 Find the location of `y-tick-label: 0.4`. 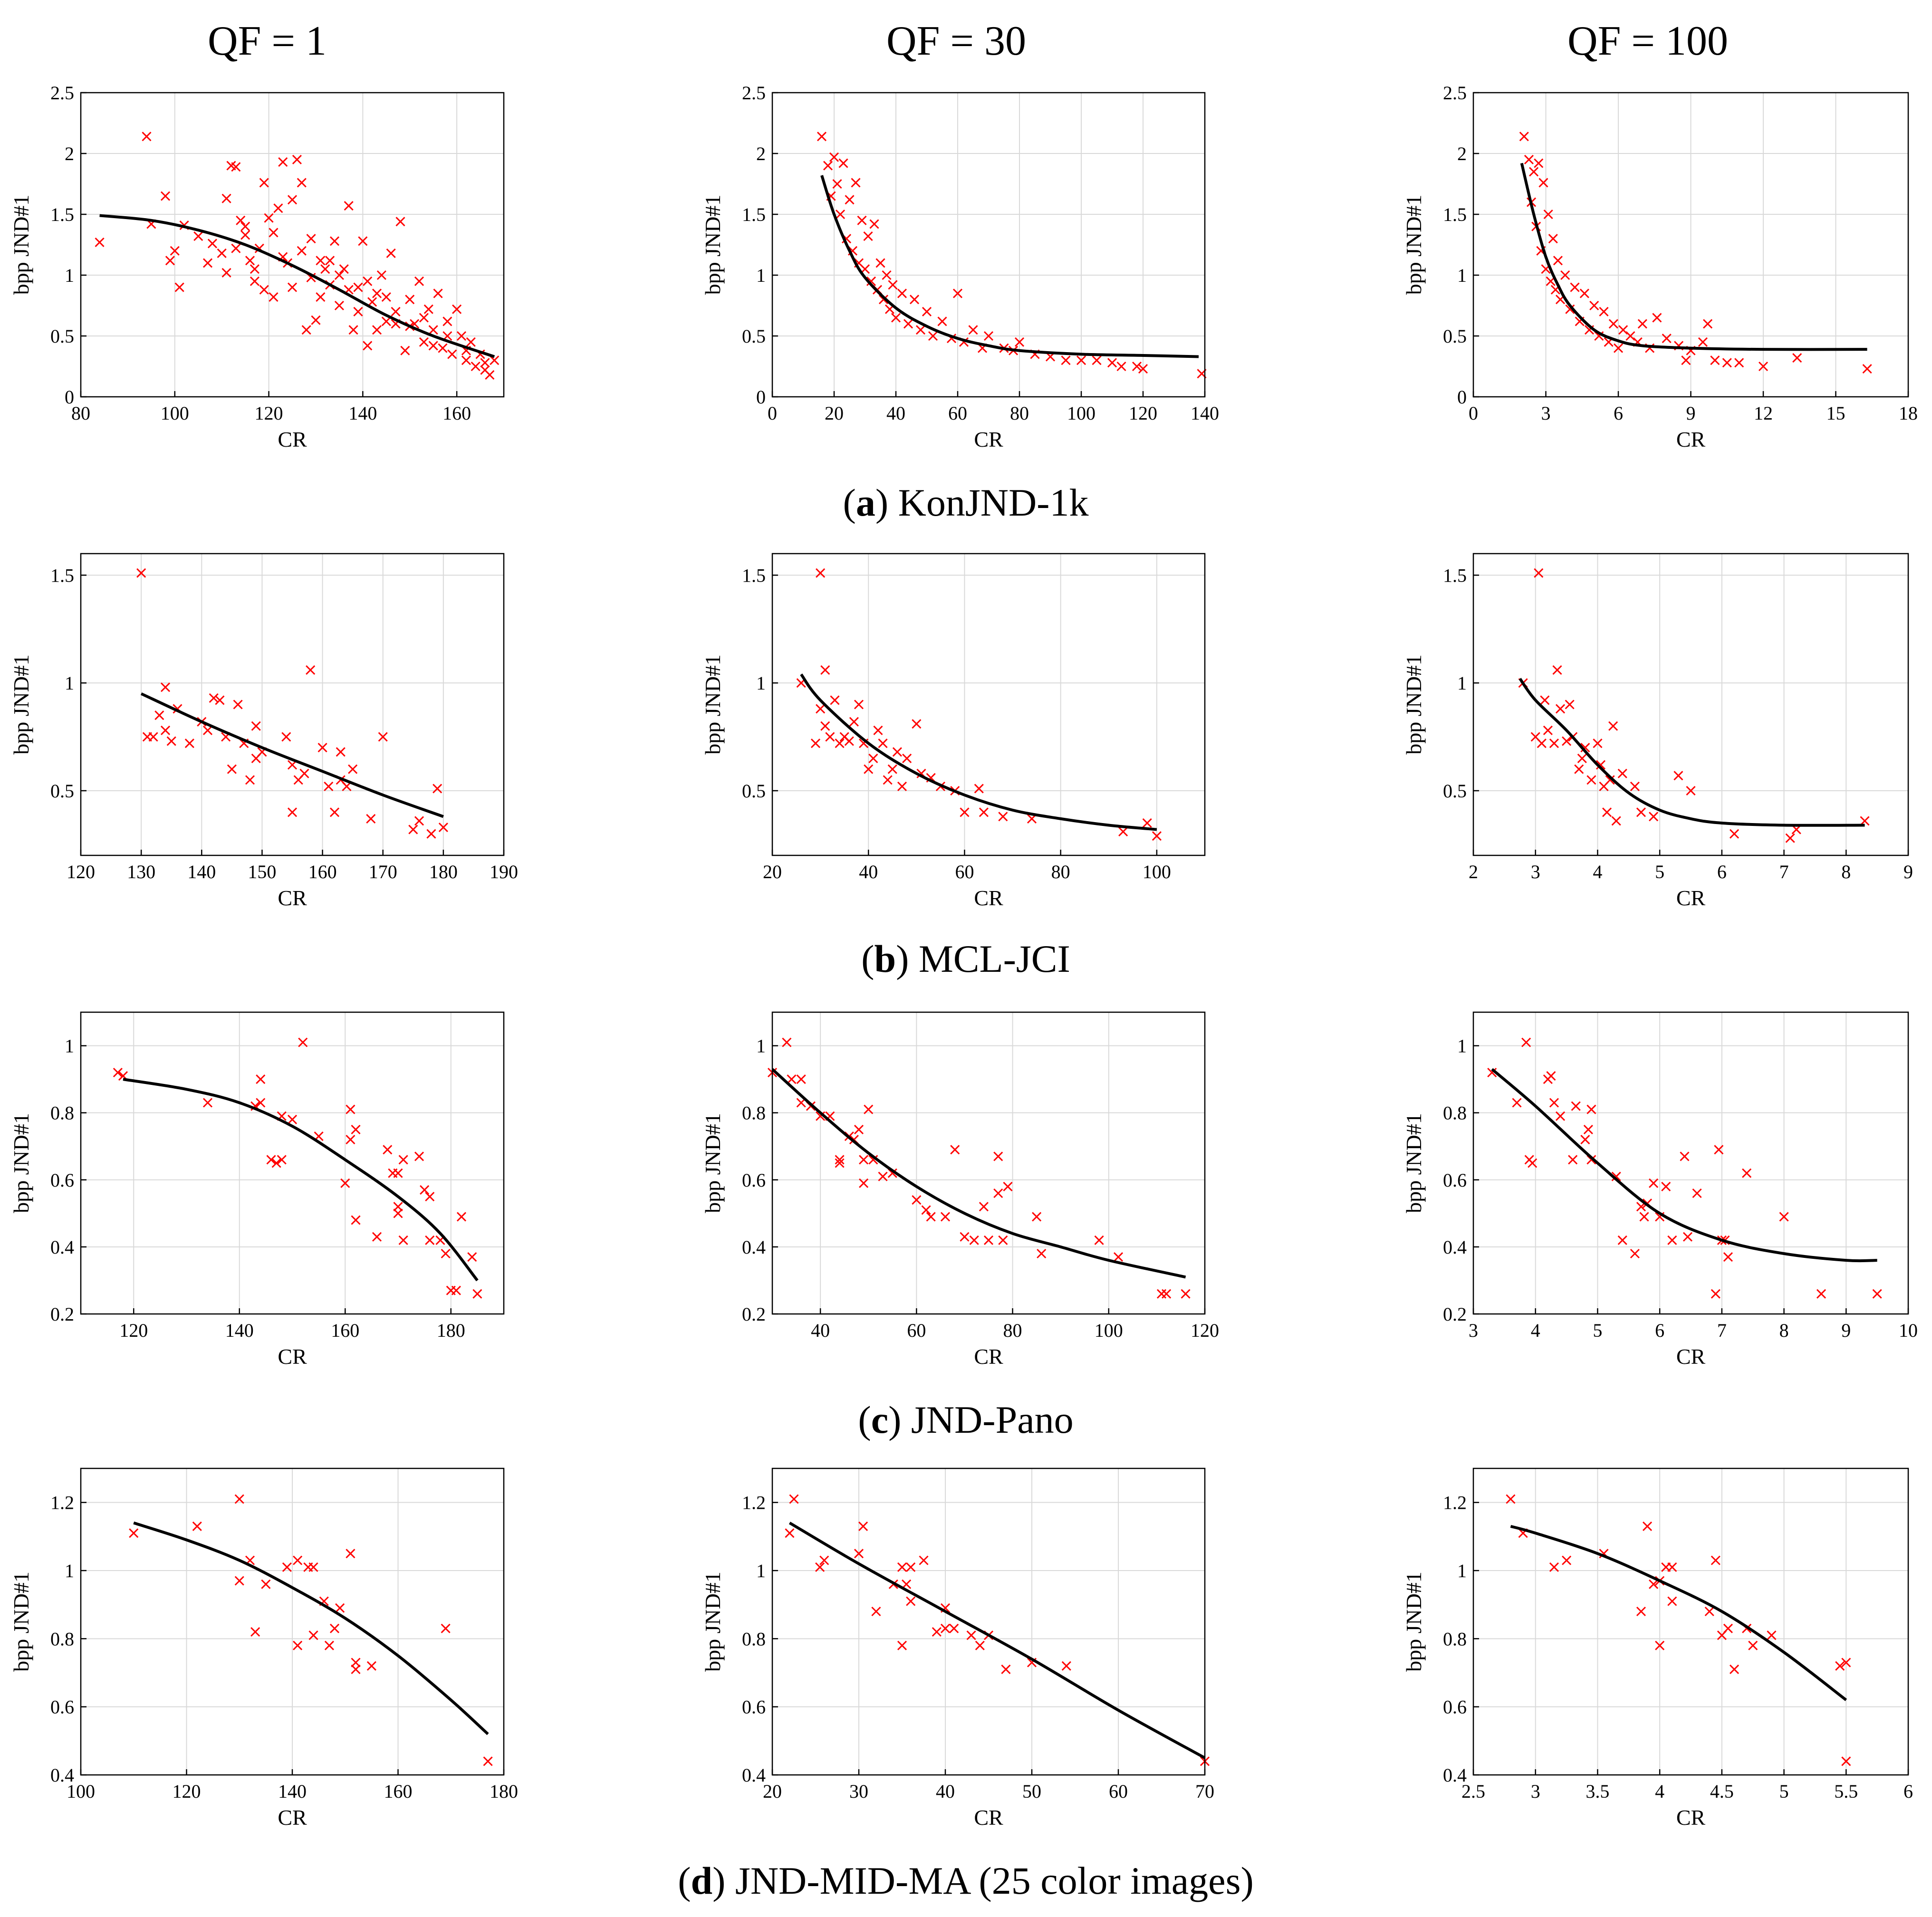

y-tick-label: 0.4 is located at coordinates (1455, 1775).